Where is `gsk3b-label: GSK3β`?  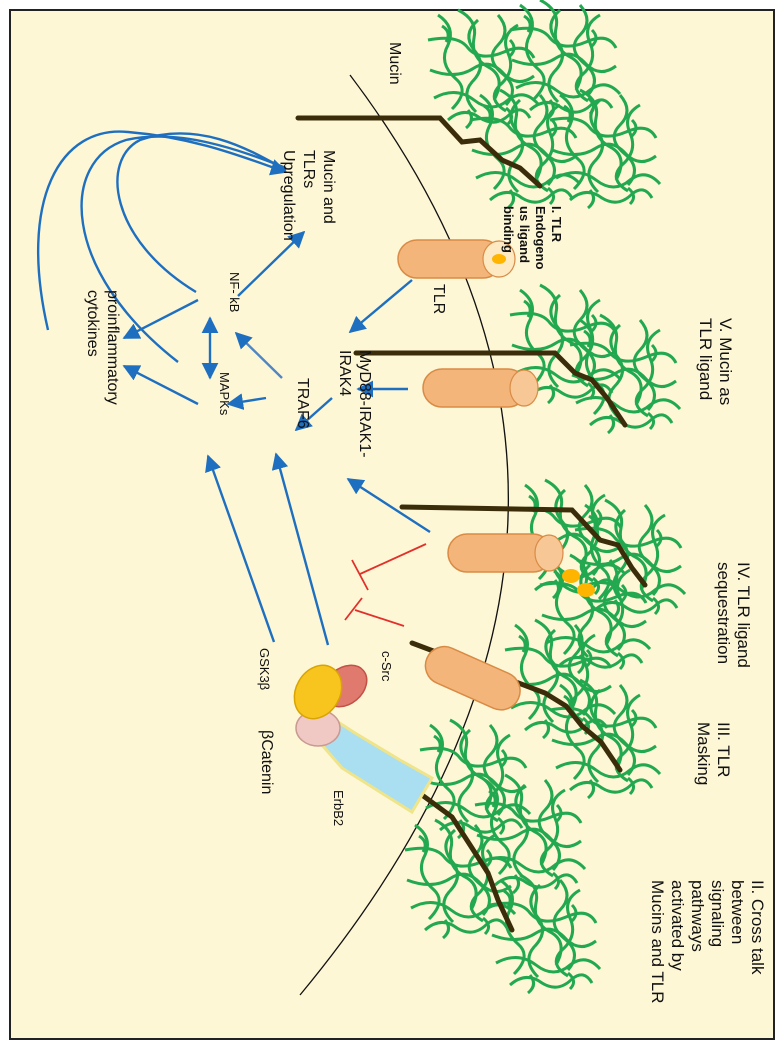 gsk3b-label: GSK3β is located at coordinates (264, 669).